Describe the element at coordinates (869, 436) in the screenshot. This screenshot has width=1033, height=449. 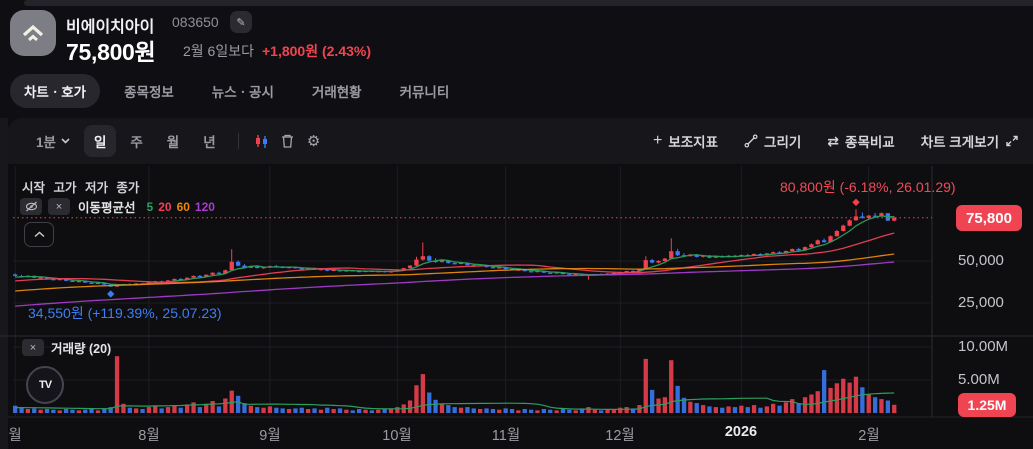
I see `time-axis-label: 2월` at that location.